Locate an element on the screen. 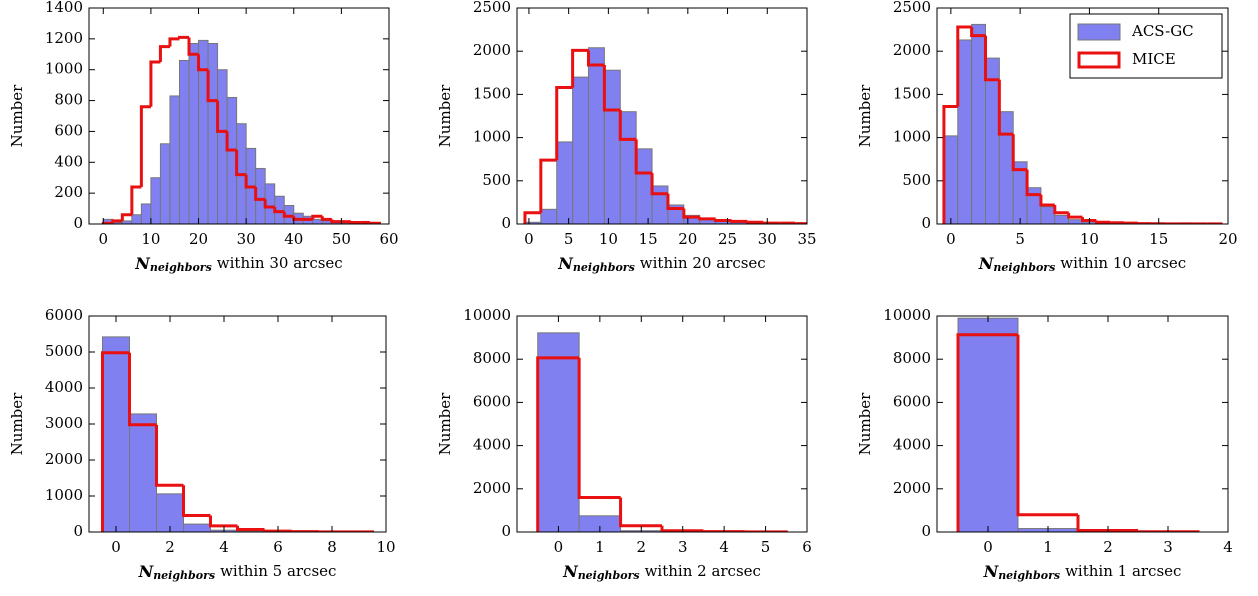 The image size is (1258, 596). y-tick-label: 1500 is located at coordinates (492, 93).